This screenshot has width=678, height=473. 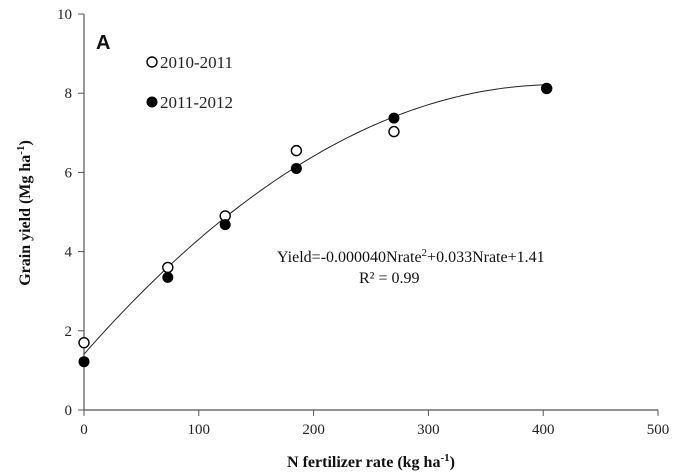 What do you see at coordinates (196, 102) in the screenshot?
I see `legend-label-2011-2012: 2011-2012` at bounding box center [196, 102].